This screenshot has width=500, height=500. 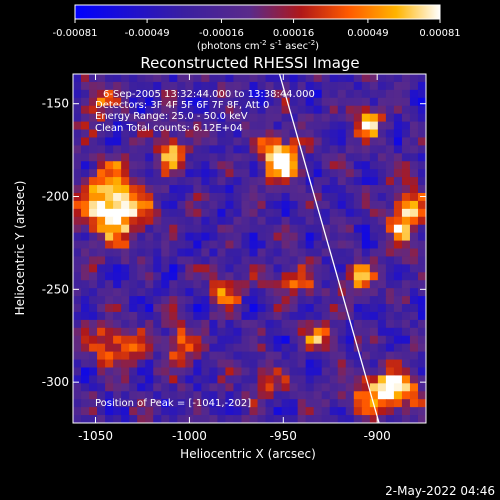 I want to click on time-range-text: 6-Sep-2005 13:32:44.000 to 13:38:44.000, so click(x=209, y=94).